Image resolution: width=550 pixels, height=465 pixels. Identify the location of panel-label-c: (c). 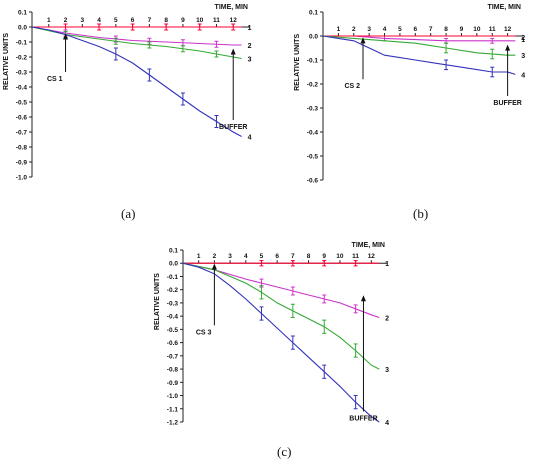
(284, 451).